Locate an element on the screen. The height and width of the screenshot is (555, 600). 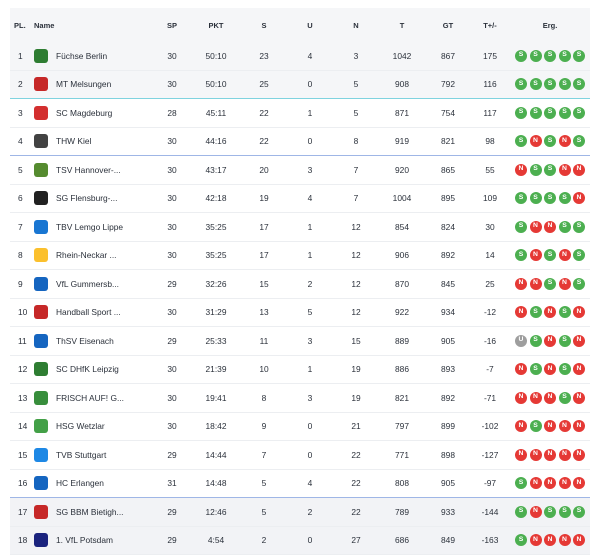
team-name: HC Erlangen is located at coordinates (80, 483).